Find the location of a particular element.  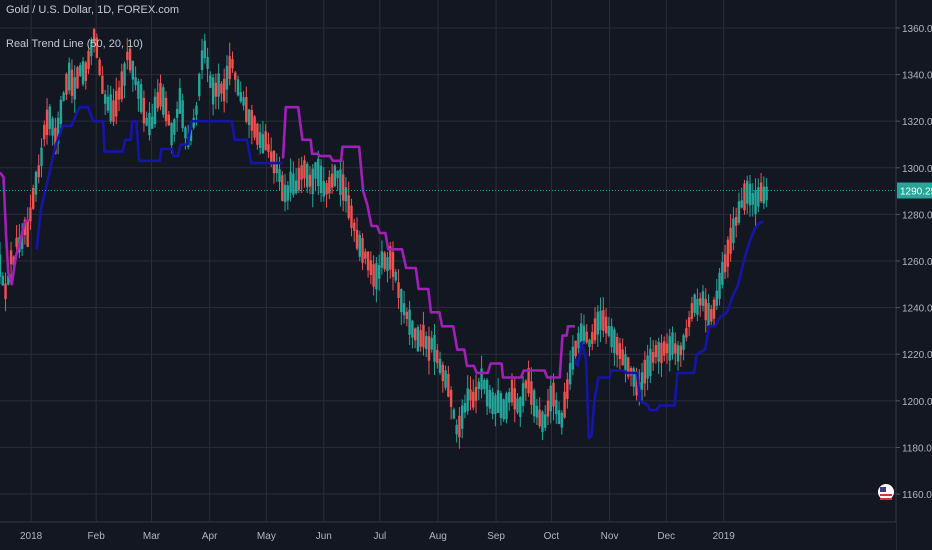

price-tick-label: 1220.00 is located at coordinates (917, 355).